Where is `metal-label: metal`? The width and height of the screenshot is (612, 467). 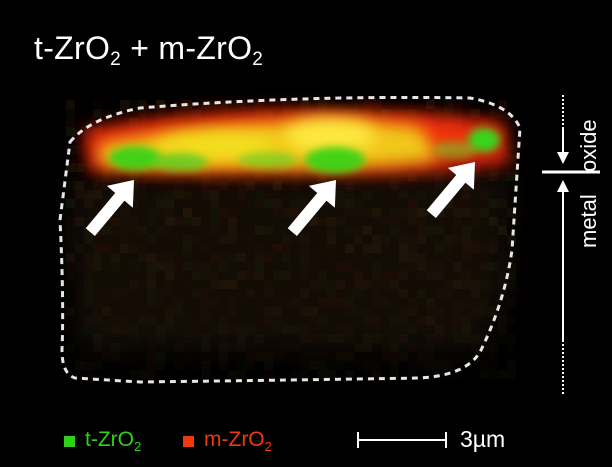
metal-label: metal is located at coordinates (588, 221).